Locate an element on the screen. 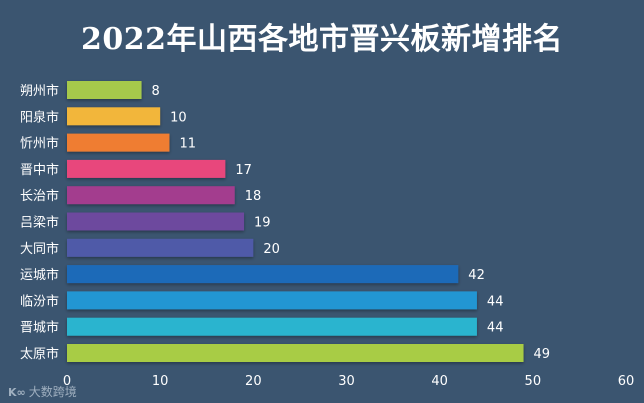 The image size is (644, 403). category-label: 长治市 is located at coordinates (39, 196).